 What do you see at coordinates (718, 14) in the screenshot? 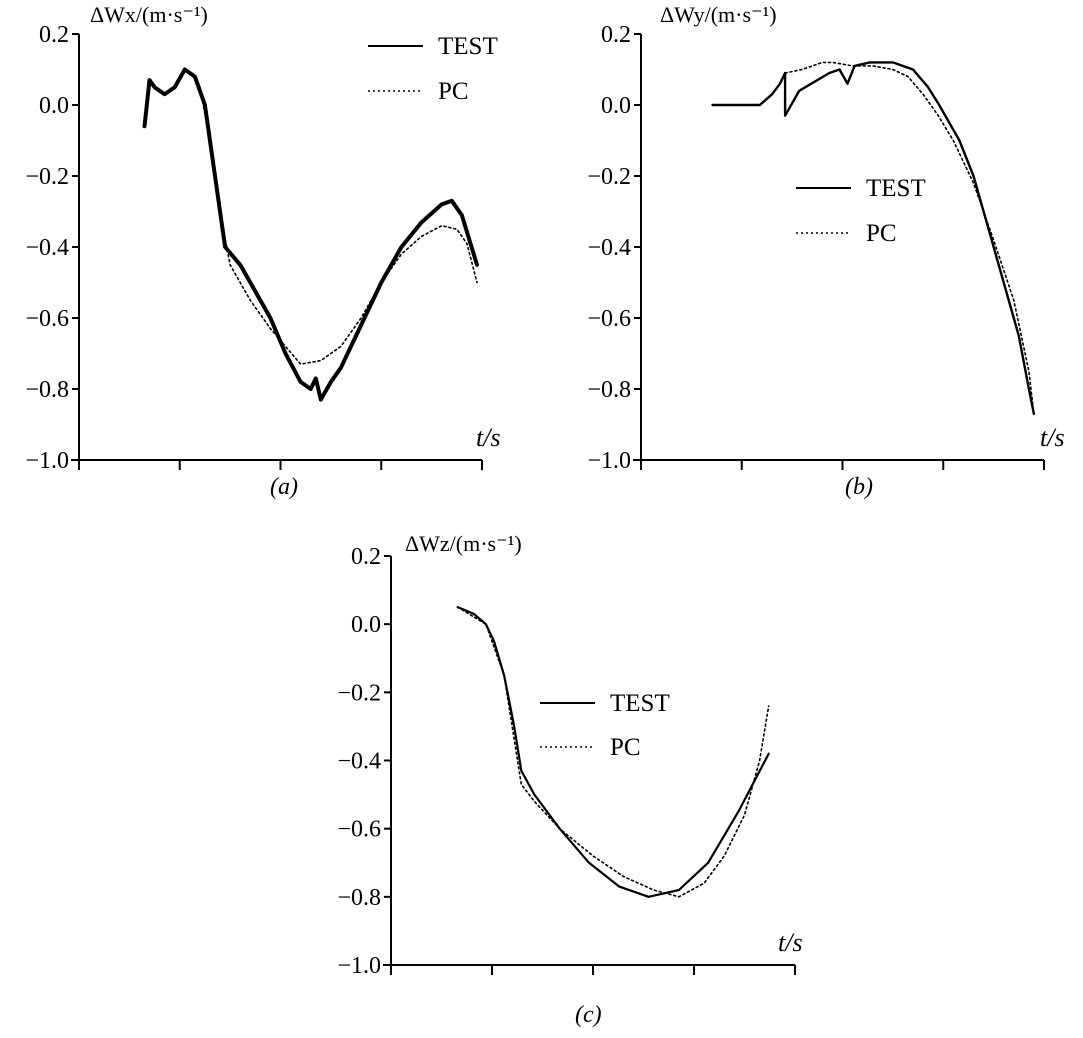
I see `y-axis-label: ΔWy/(m·s⁻¹)` at bounding box center [718, 14].